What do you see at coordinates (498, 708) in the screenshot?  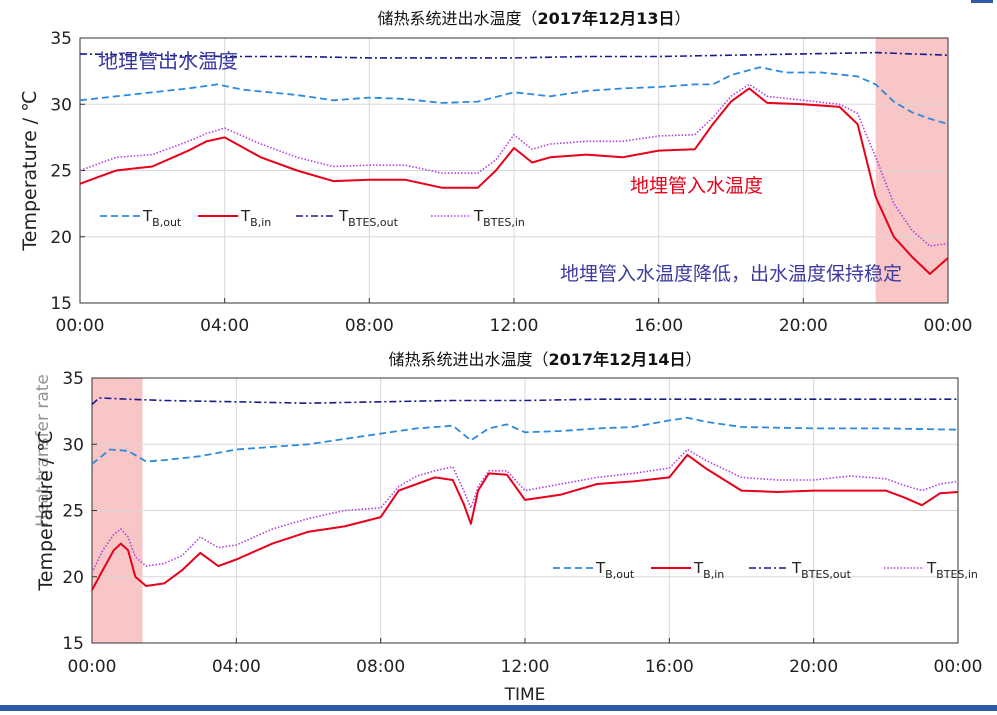 I see `page-bottom-bar` at bounding box center [498, 708].